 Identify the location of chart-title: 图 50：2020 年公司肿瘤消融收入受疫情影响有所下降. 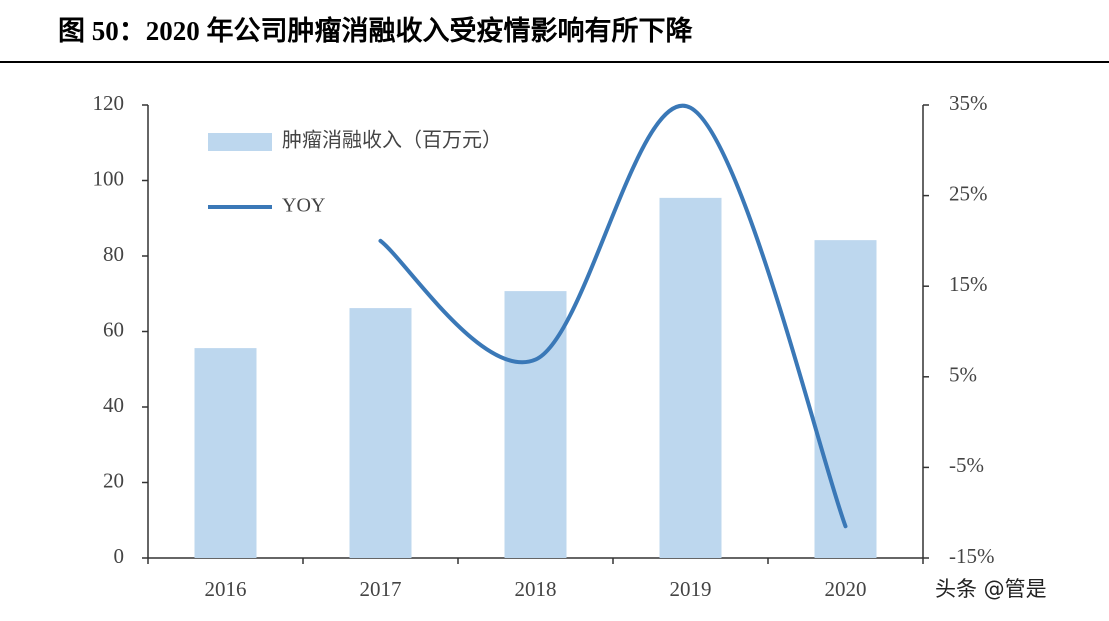
(375, 30).